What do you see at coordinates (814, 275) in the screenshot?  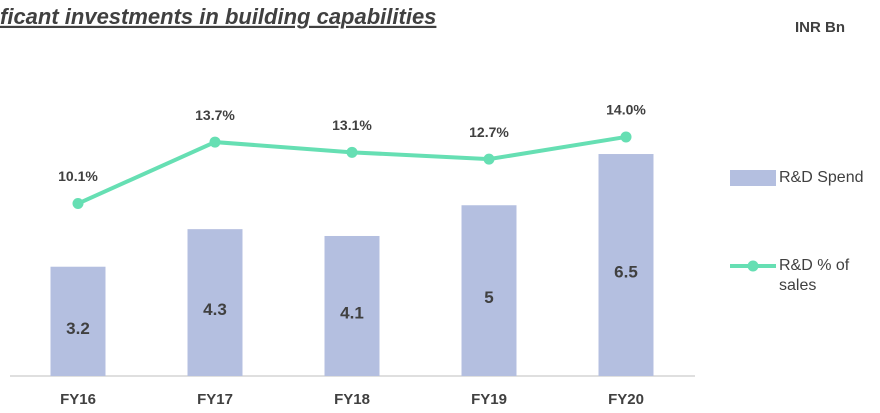 I see `legend-label: R&D % of sales` at bounding box center [814, 275].